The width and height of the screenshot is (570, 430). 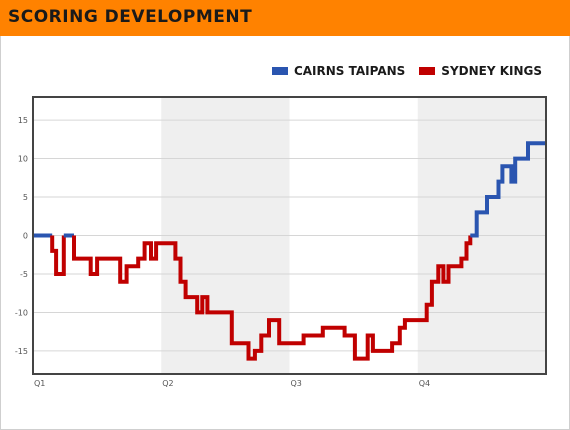 What do you see at coordinates (508, 189) in the screenshot?
I see `series-line-cairns` at bounding box center [508, 189].